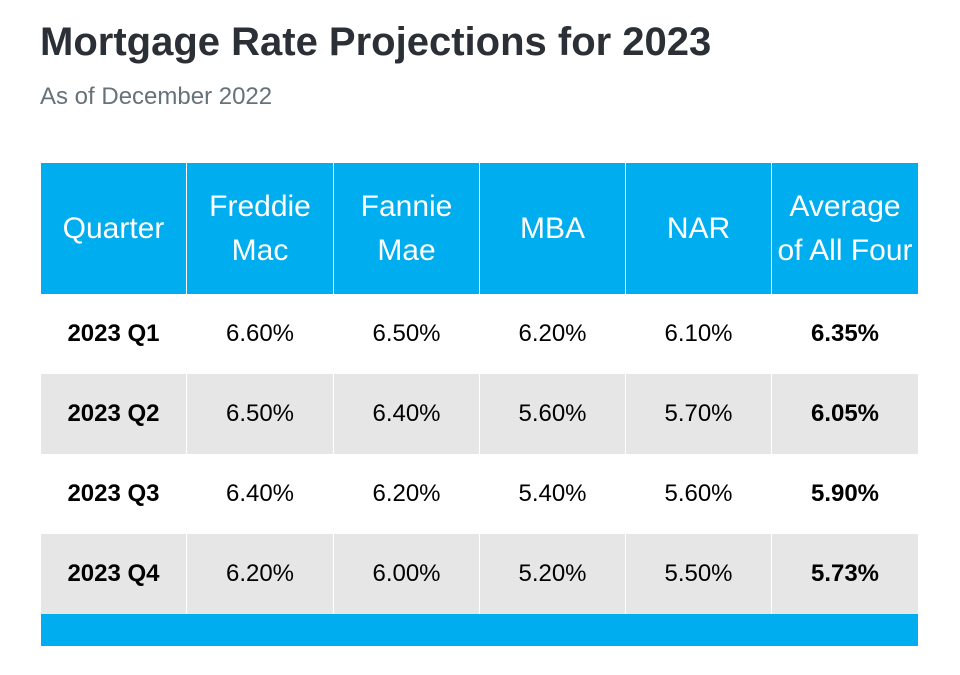 This screenshot has height=675, width=960. I want to click on page-title: Mortgage Rate Projections for 2023, so click(376, 42).